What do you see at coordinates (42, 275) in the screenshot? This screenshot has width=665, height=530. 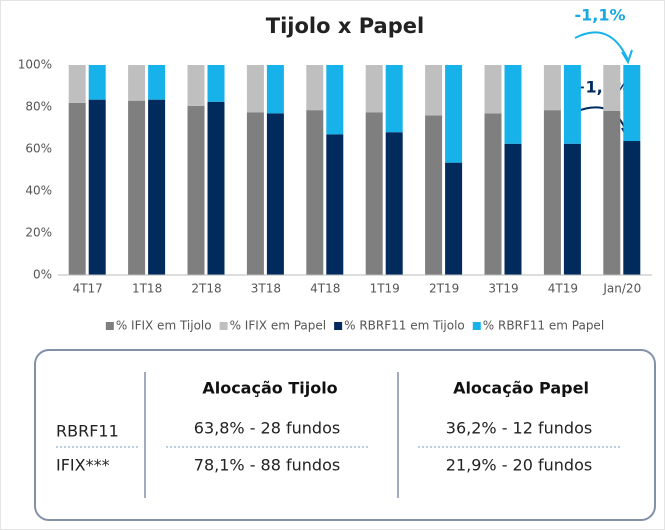 I see `y-tick-label: 0%` at bounding box center [42, 275].